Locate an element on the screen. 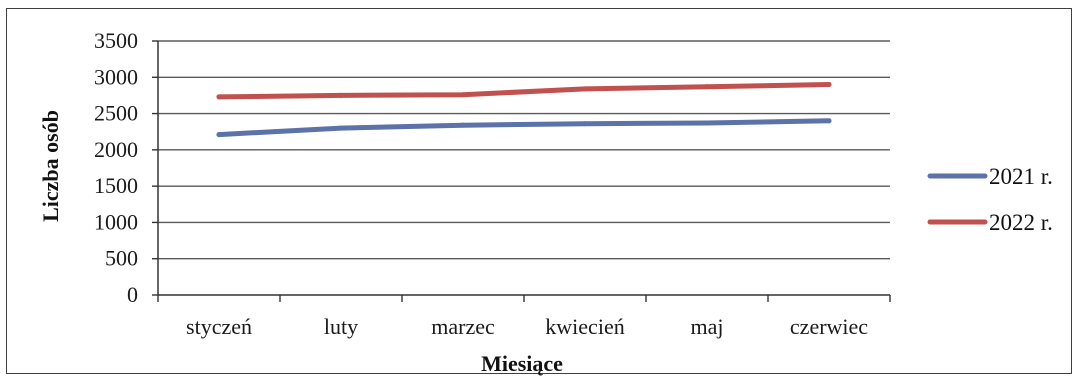  y-tick-label: 2000 is located at coordinates (116, 149).